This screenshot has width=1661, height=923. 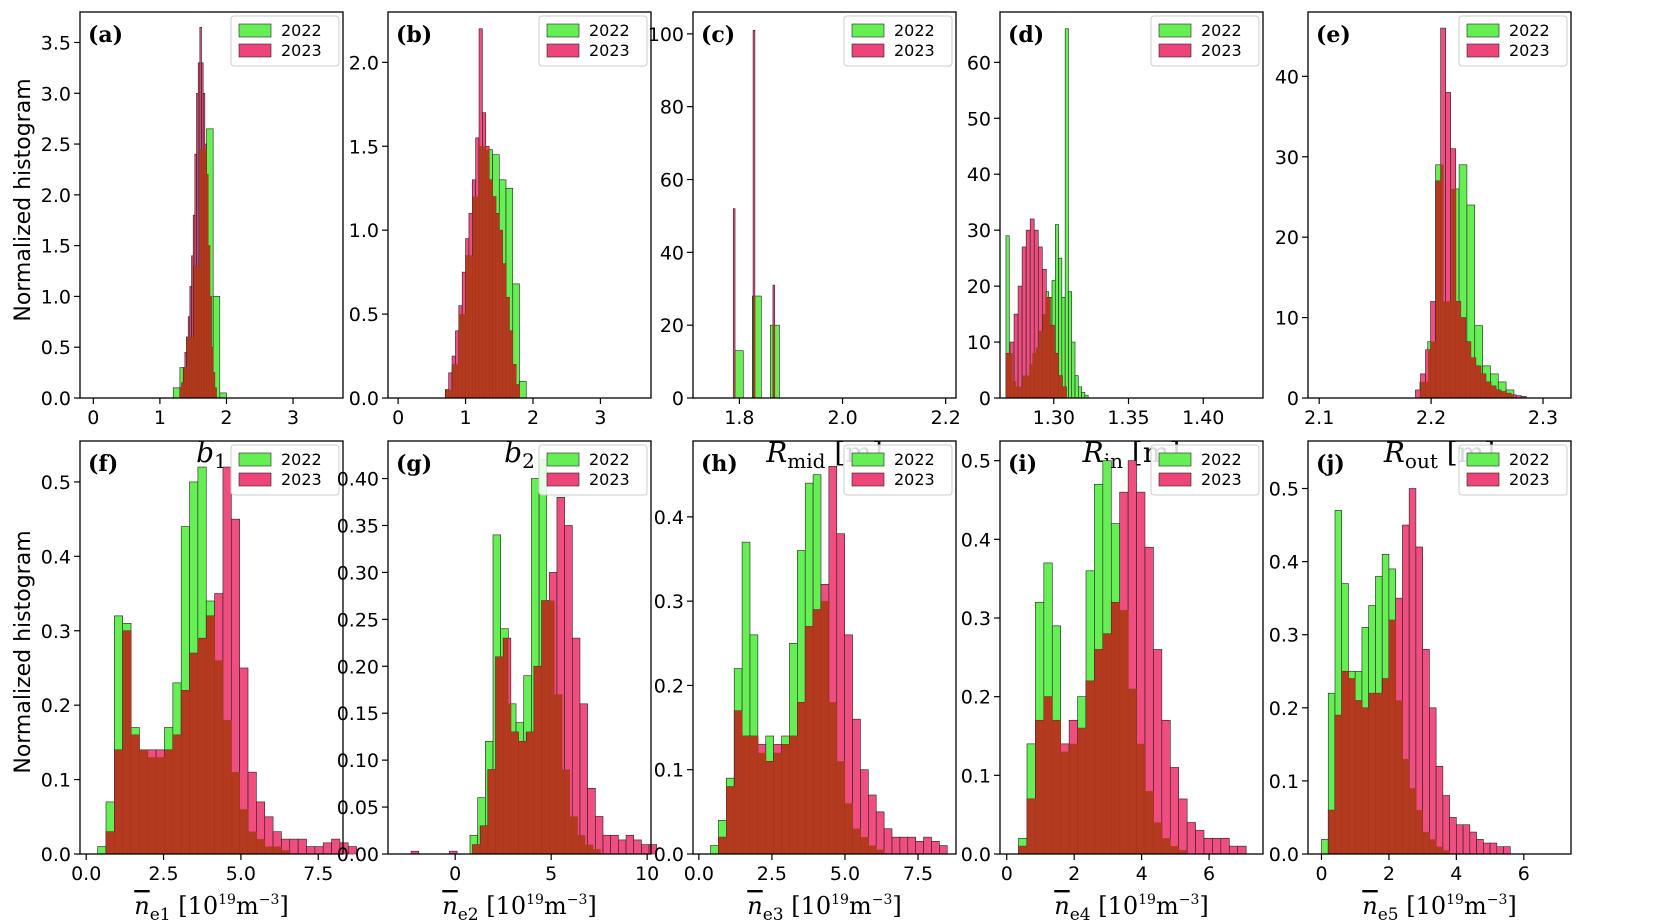 I want to click on shared-ylabel-bottom: Normalized histogram, so click(x=23, y=651).